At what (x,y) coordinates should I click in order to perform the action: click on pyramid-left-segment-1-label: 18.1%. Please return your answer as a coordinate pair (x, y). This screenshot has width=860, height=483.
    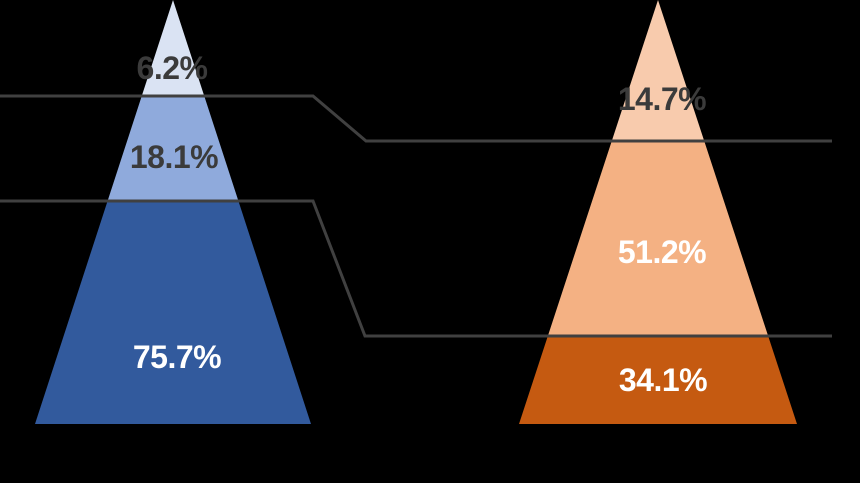
    Looking at the image, I should click on (174, 157).